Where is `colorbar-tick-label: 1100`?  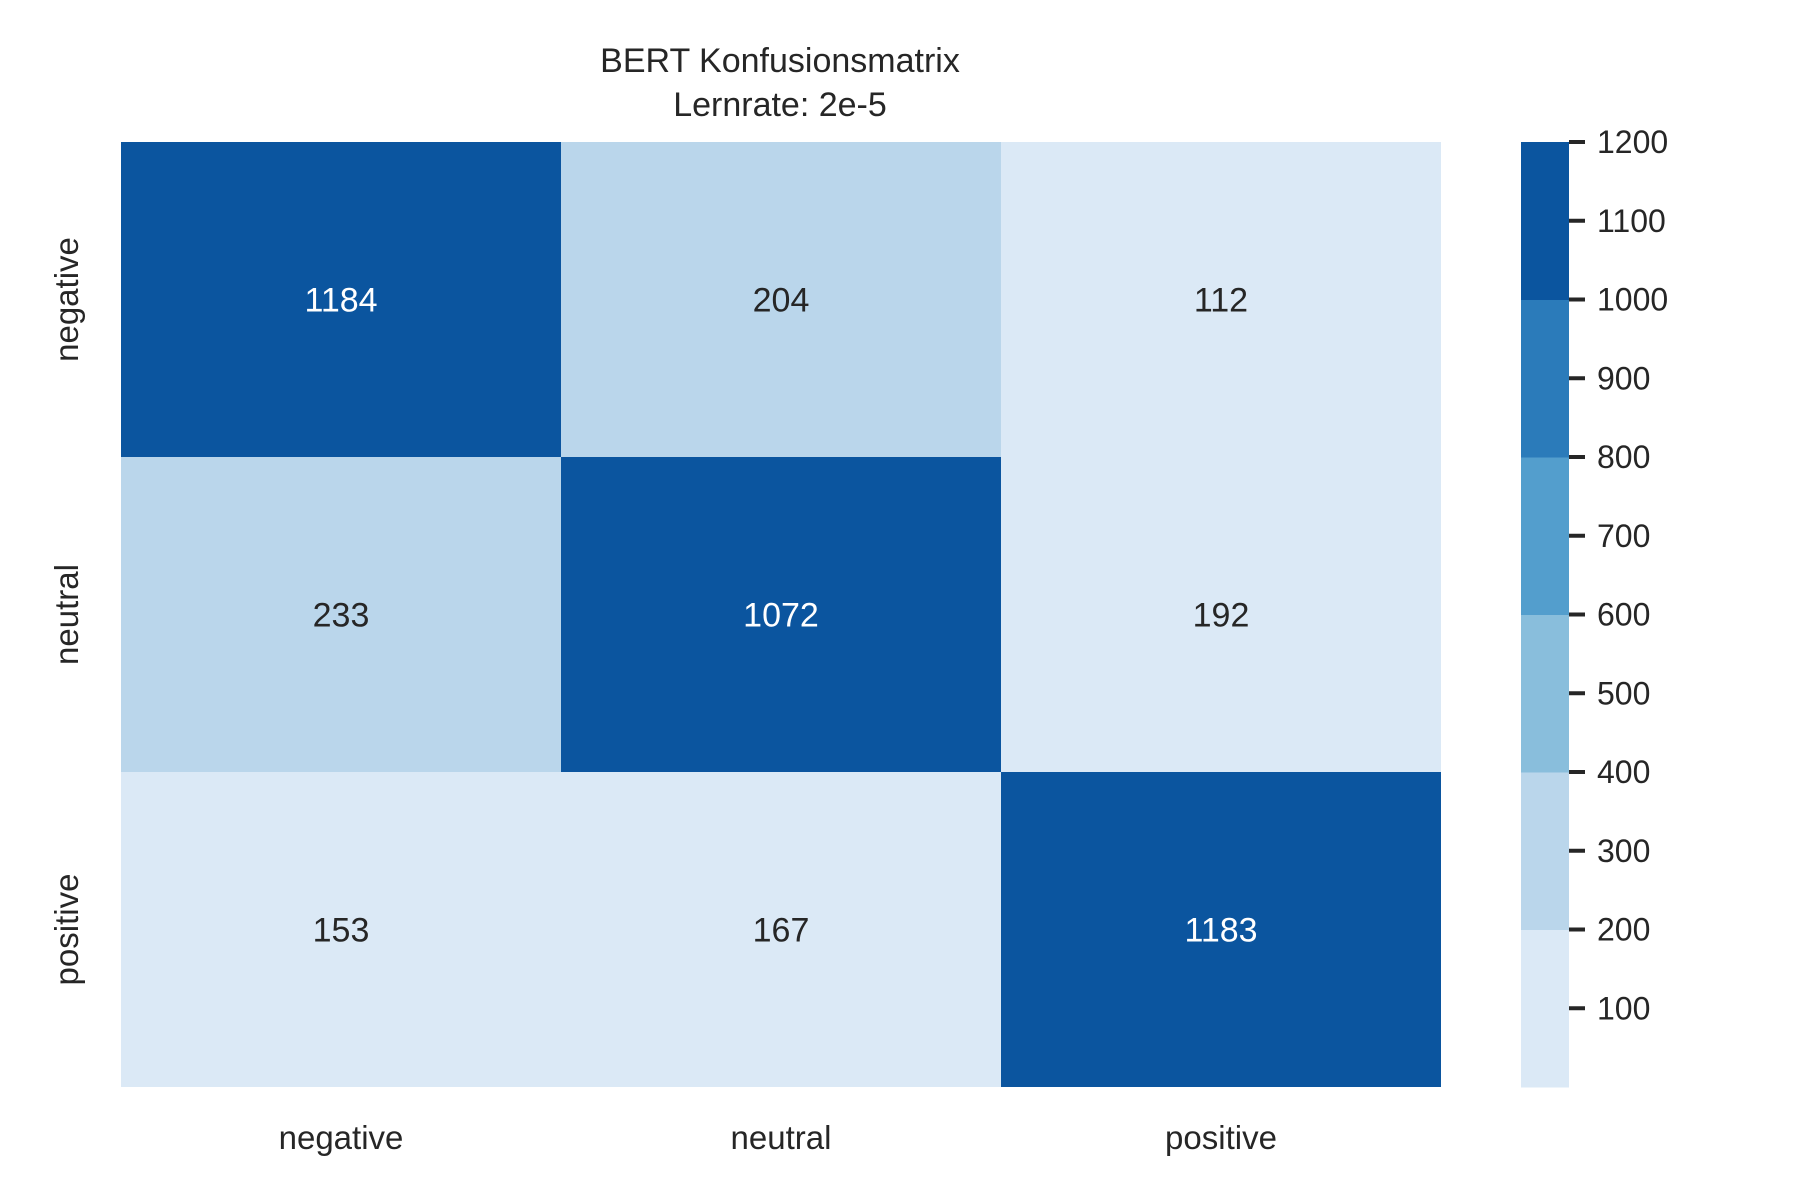
colorbar-tick-label: 1100 is located at coordinates (1631, 221).